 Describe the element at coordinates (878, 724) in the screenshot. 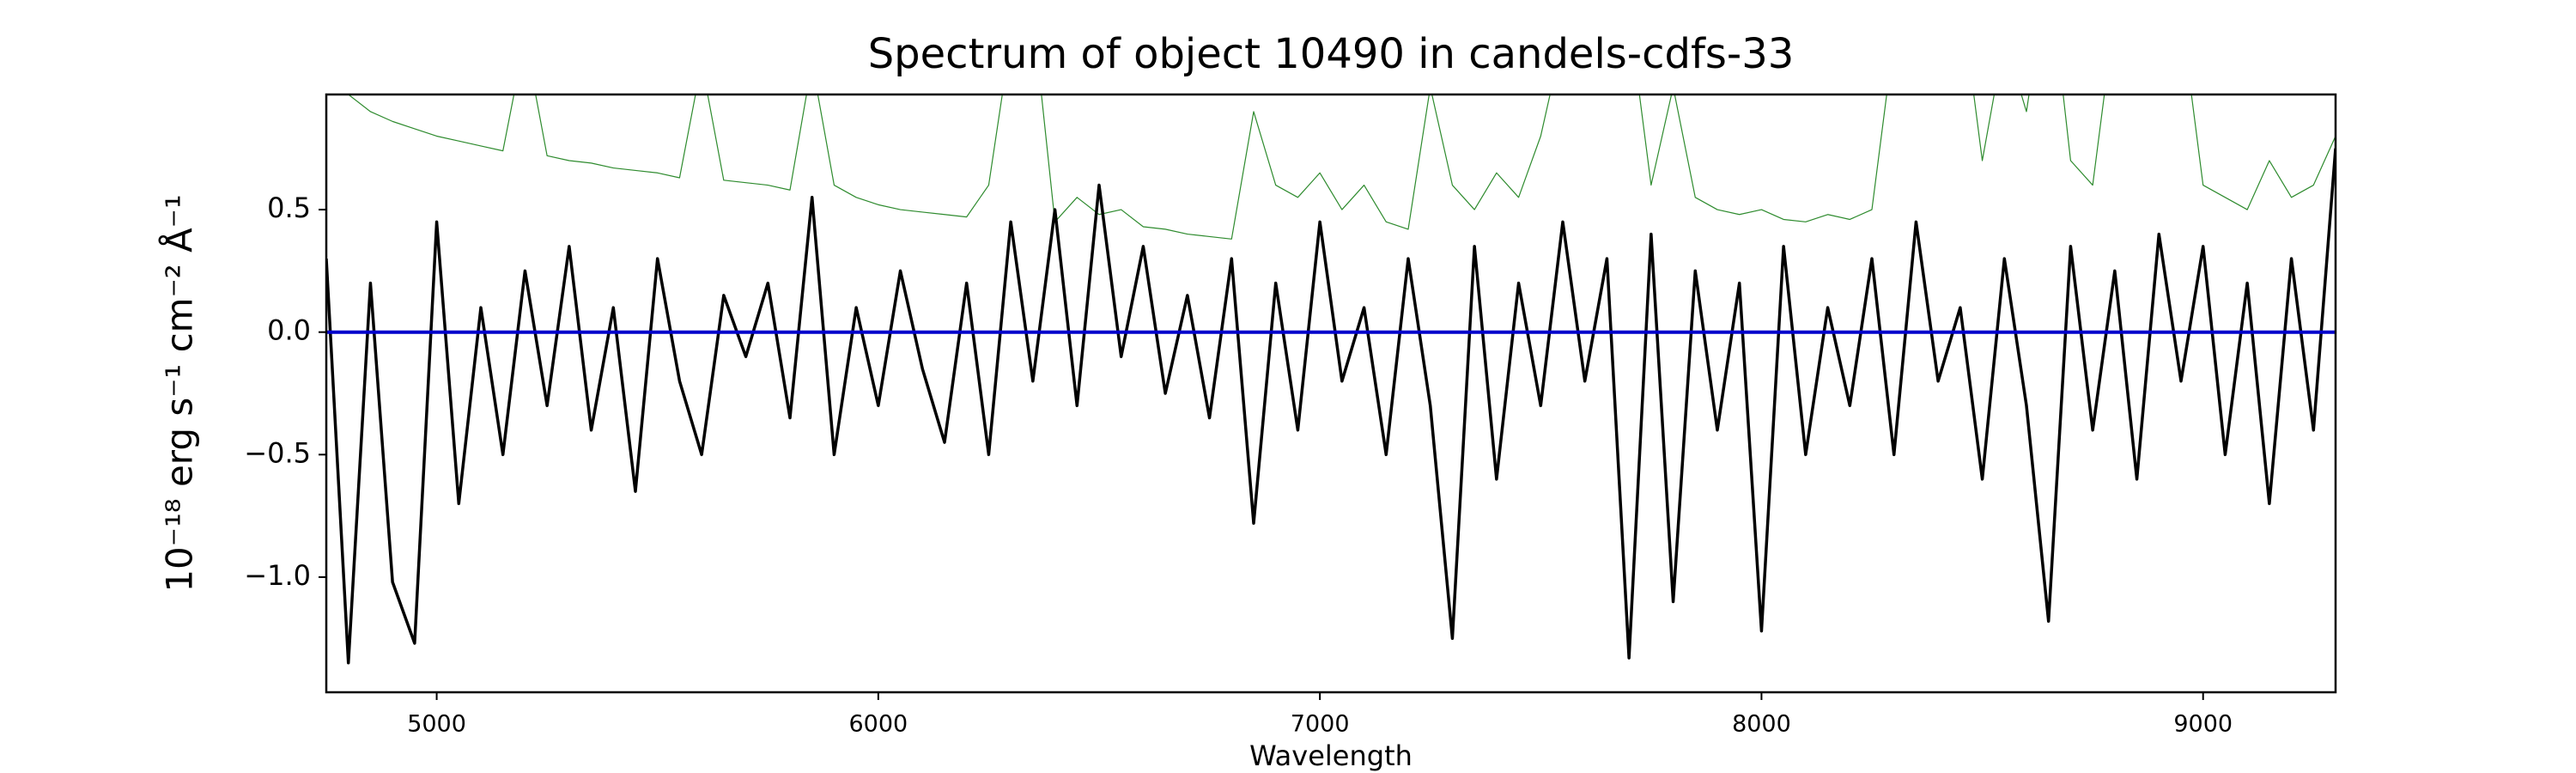

I see `x-tick-label: 6000` at that location.